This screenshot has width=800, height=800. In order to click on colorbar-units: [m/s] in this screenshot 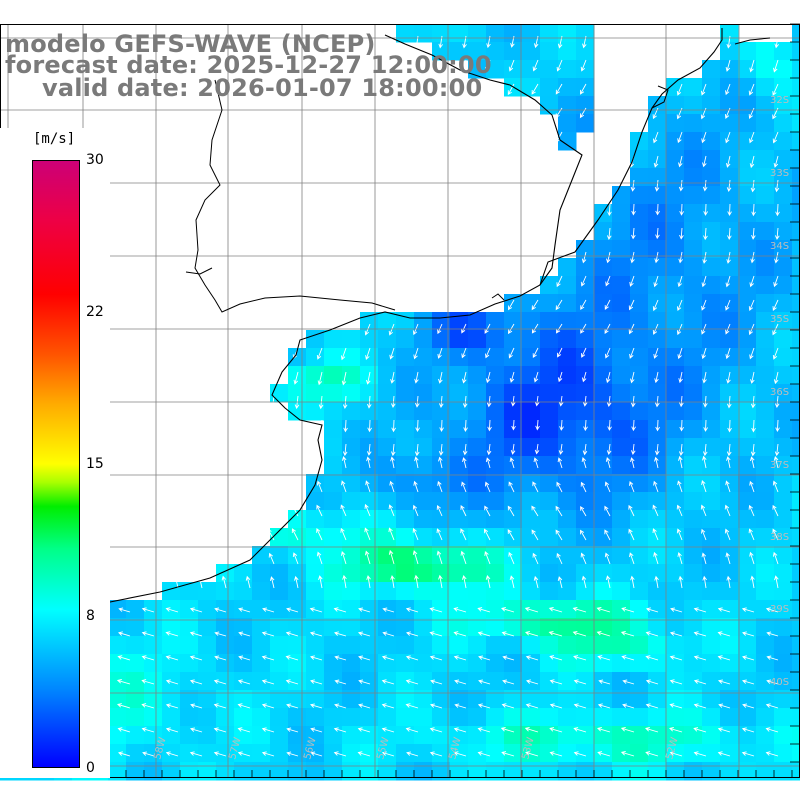, I will do `click(54, 139)`.